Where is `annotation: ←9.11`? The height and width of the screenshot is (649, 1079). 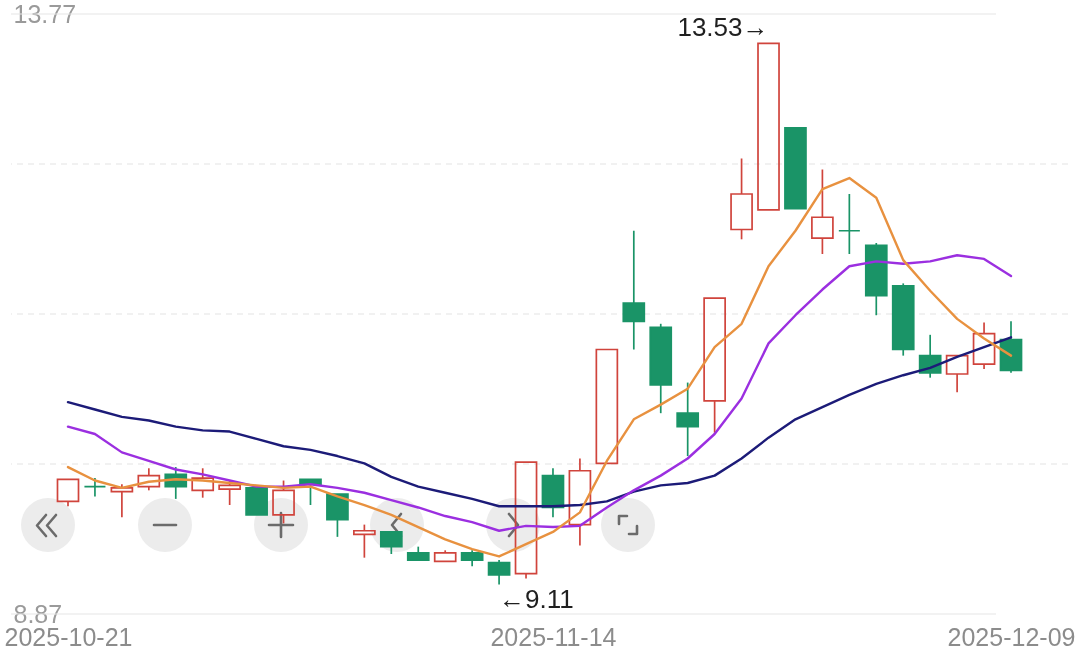
annotation: ←9.11 is located at coordinates (536, 598).